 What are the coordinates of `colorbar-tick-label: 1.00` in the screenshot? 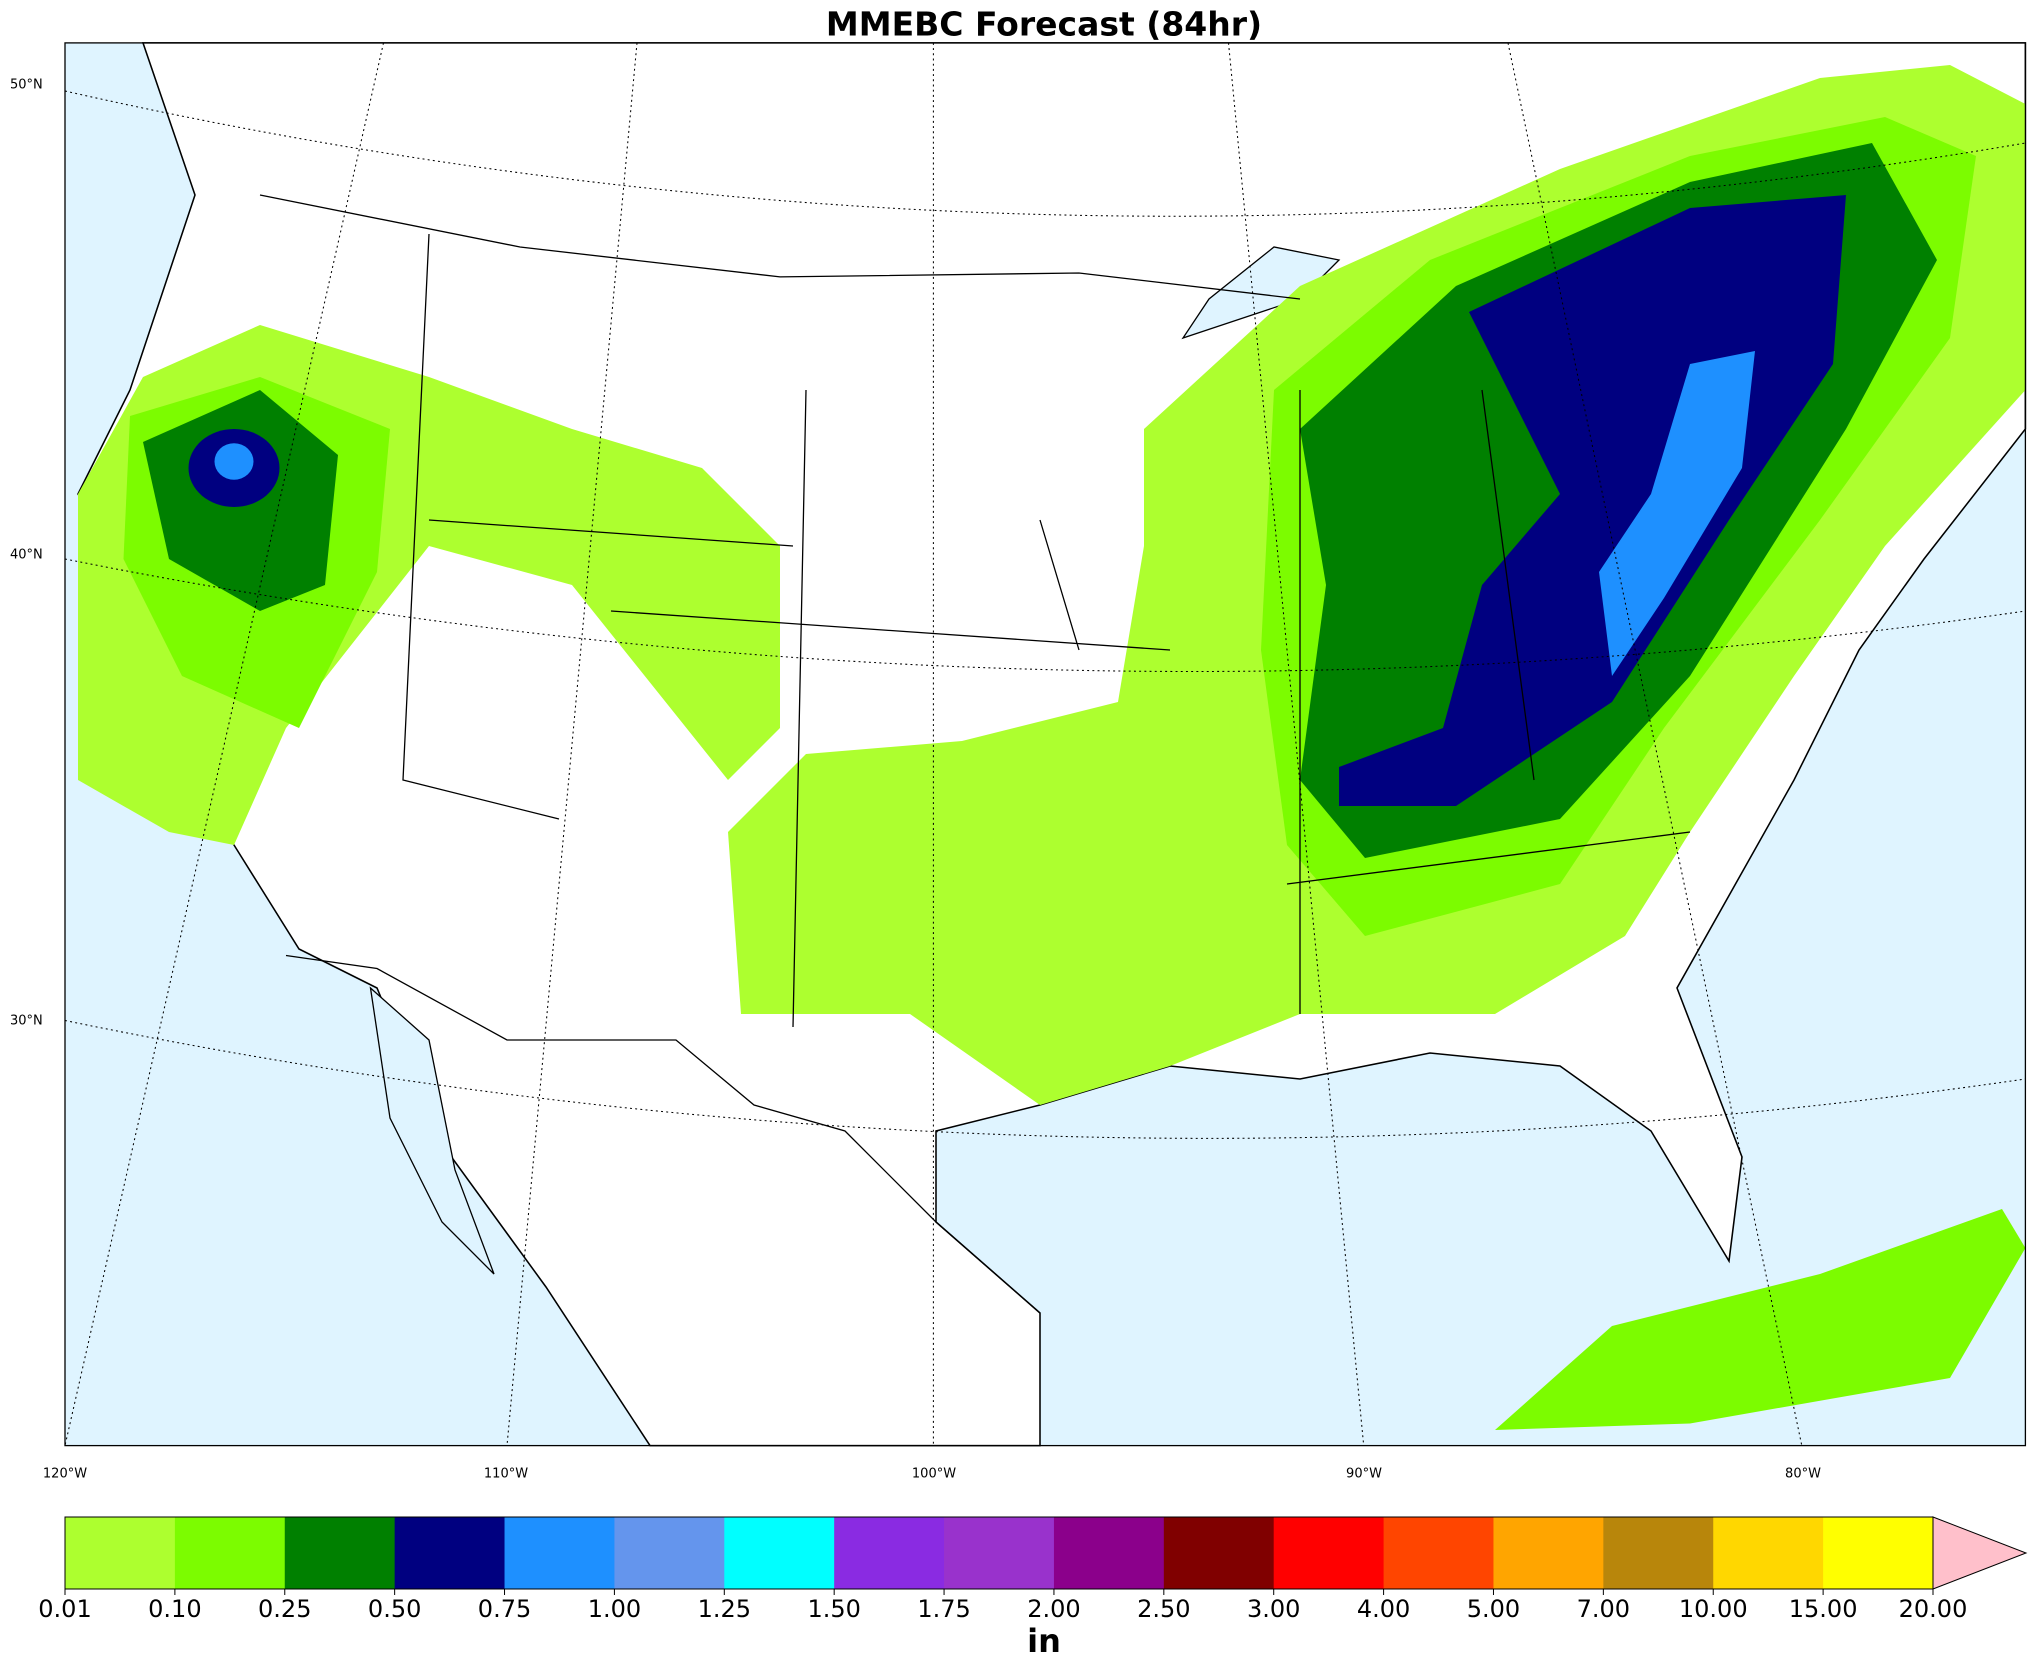 It's located at (614, 1609).